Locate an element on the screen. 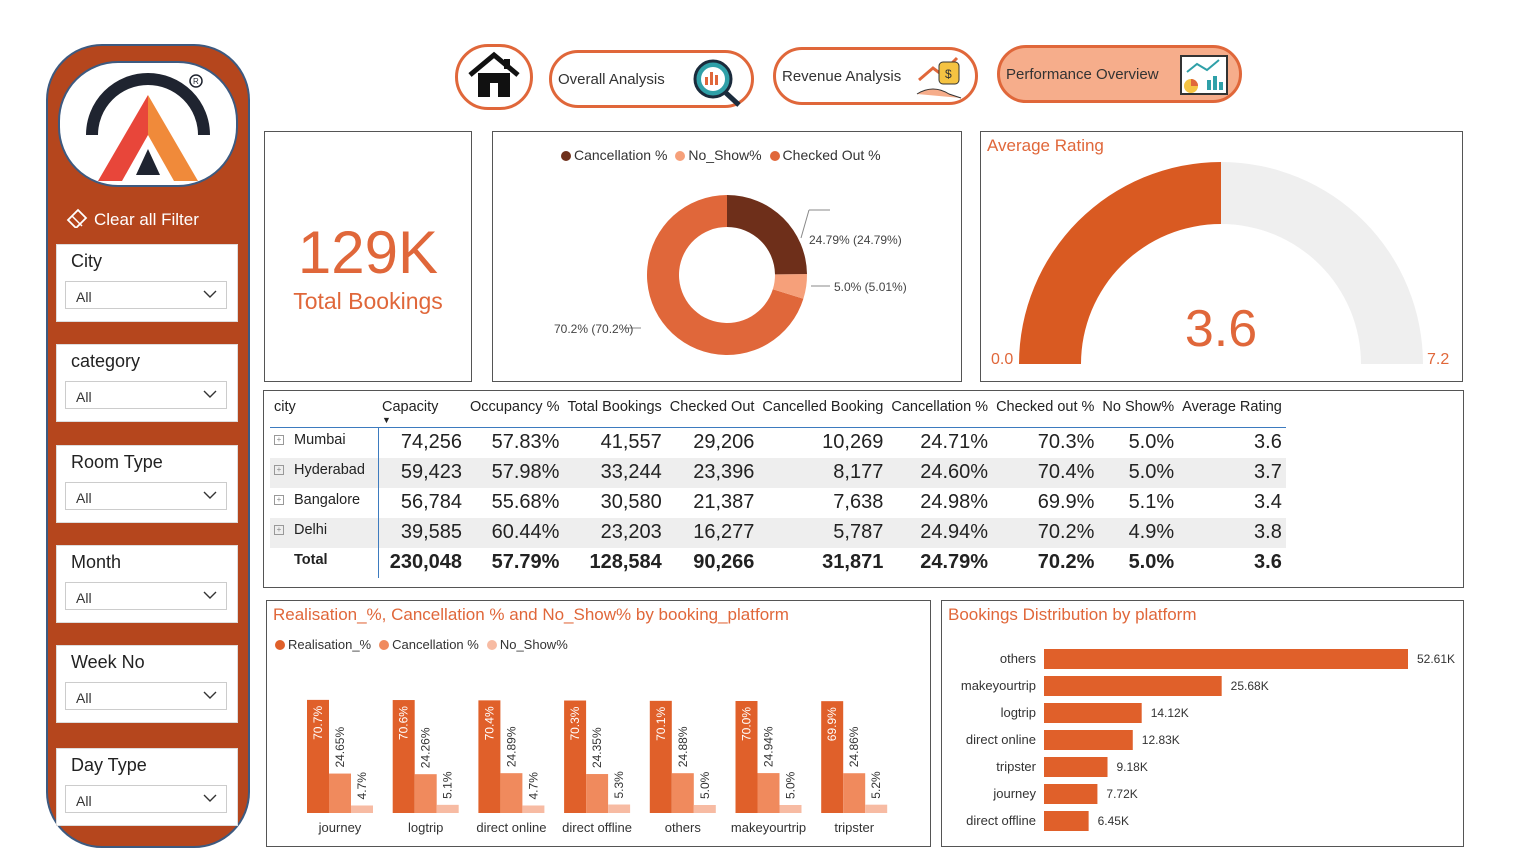  slicer-room-type: Room Type All is located at coordinates (147, 484).